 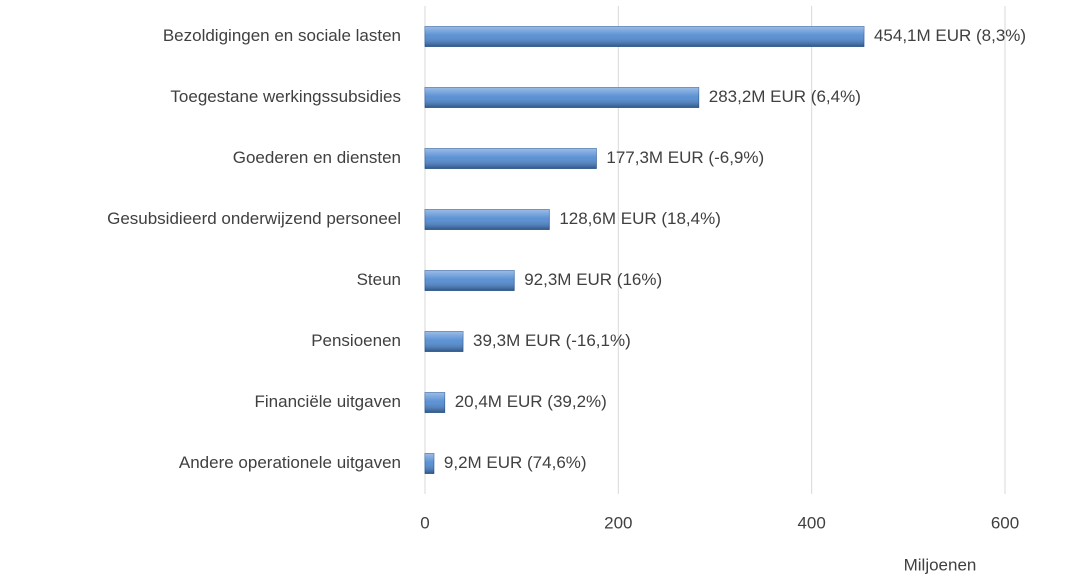 What do you see at coordinates (618, 522) in the screenshot?
I see `x-tick-label: 200` at bounding box center [618, 522].